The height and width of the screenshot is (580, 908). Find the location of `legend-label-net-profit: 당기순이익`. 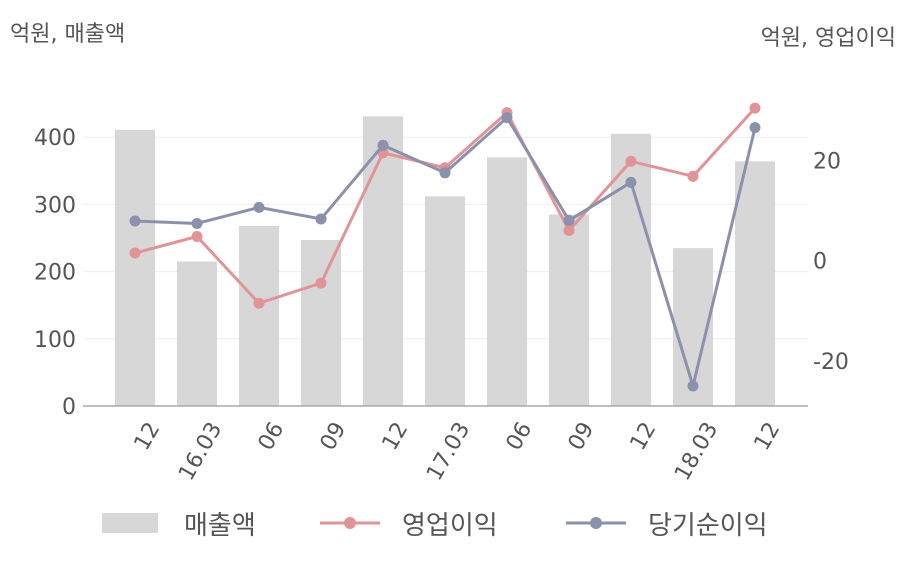

legend-label-net-profit: 당기순이익 is located at coordinates (708, 525).